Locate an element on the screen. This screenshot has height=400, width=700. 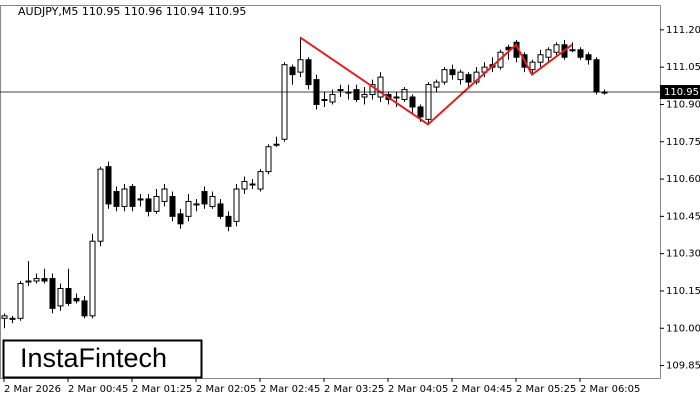
y-tick-label: 110.90 is located at coordinates (683, 104).